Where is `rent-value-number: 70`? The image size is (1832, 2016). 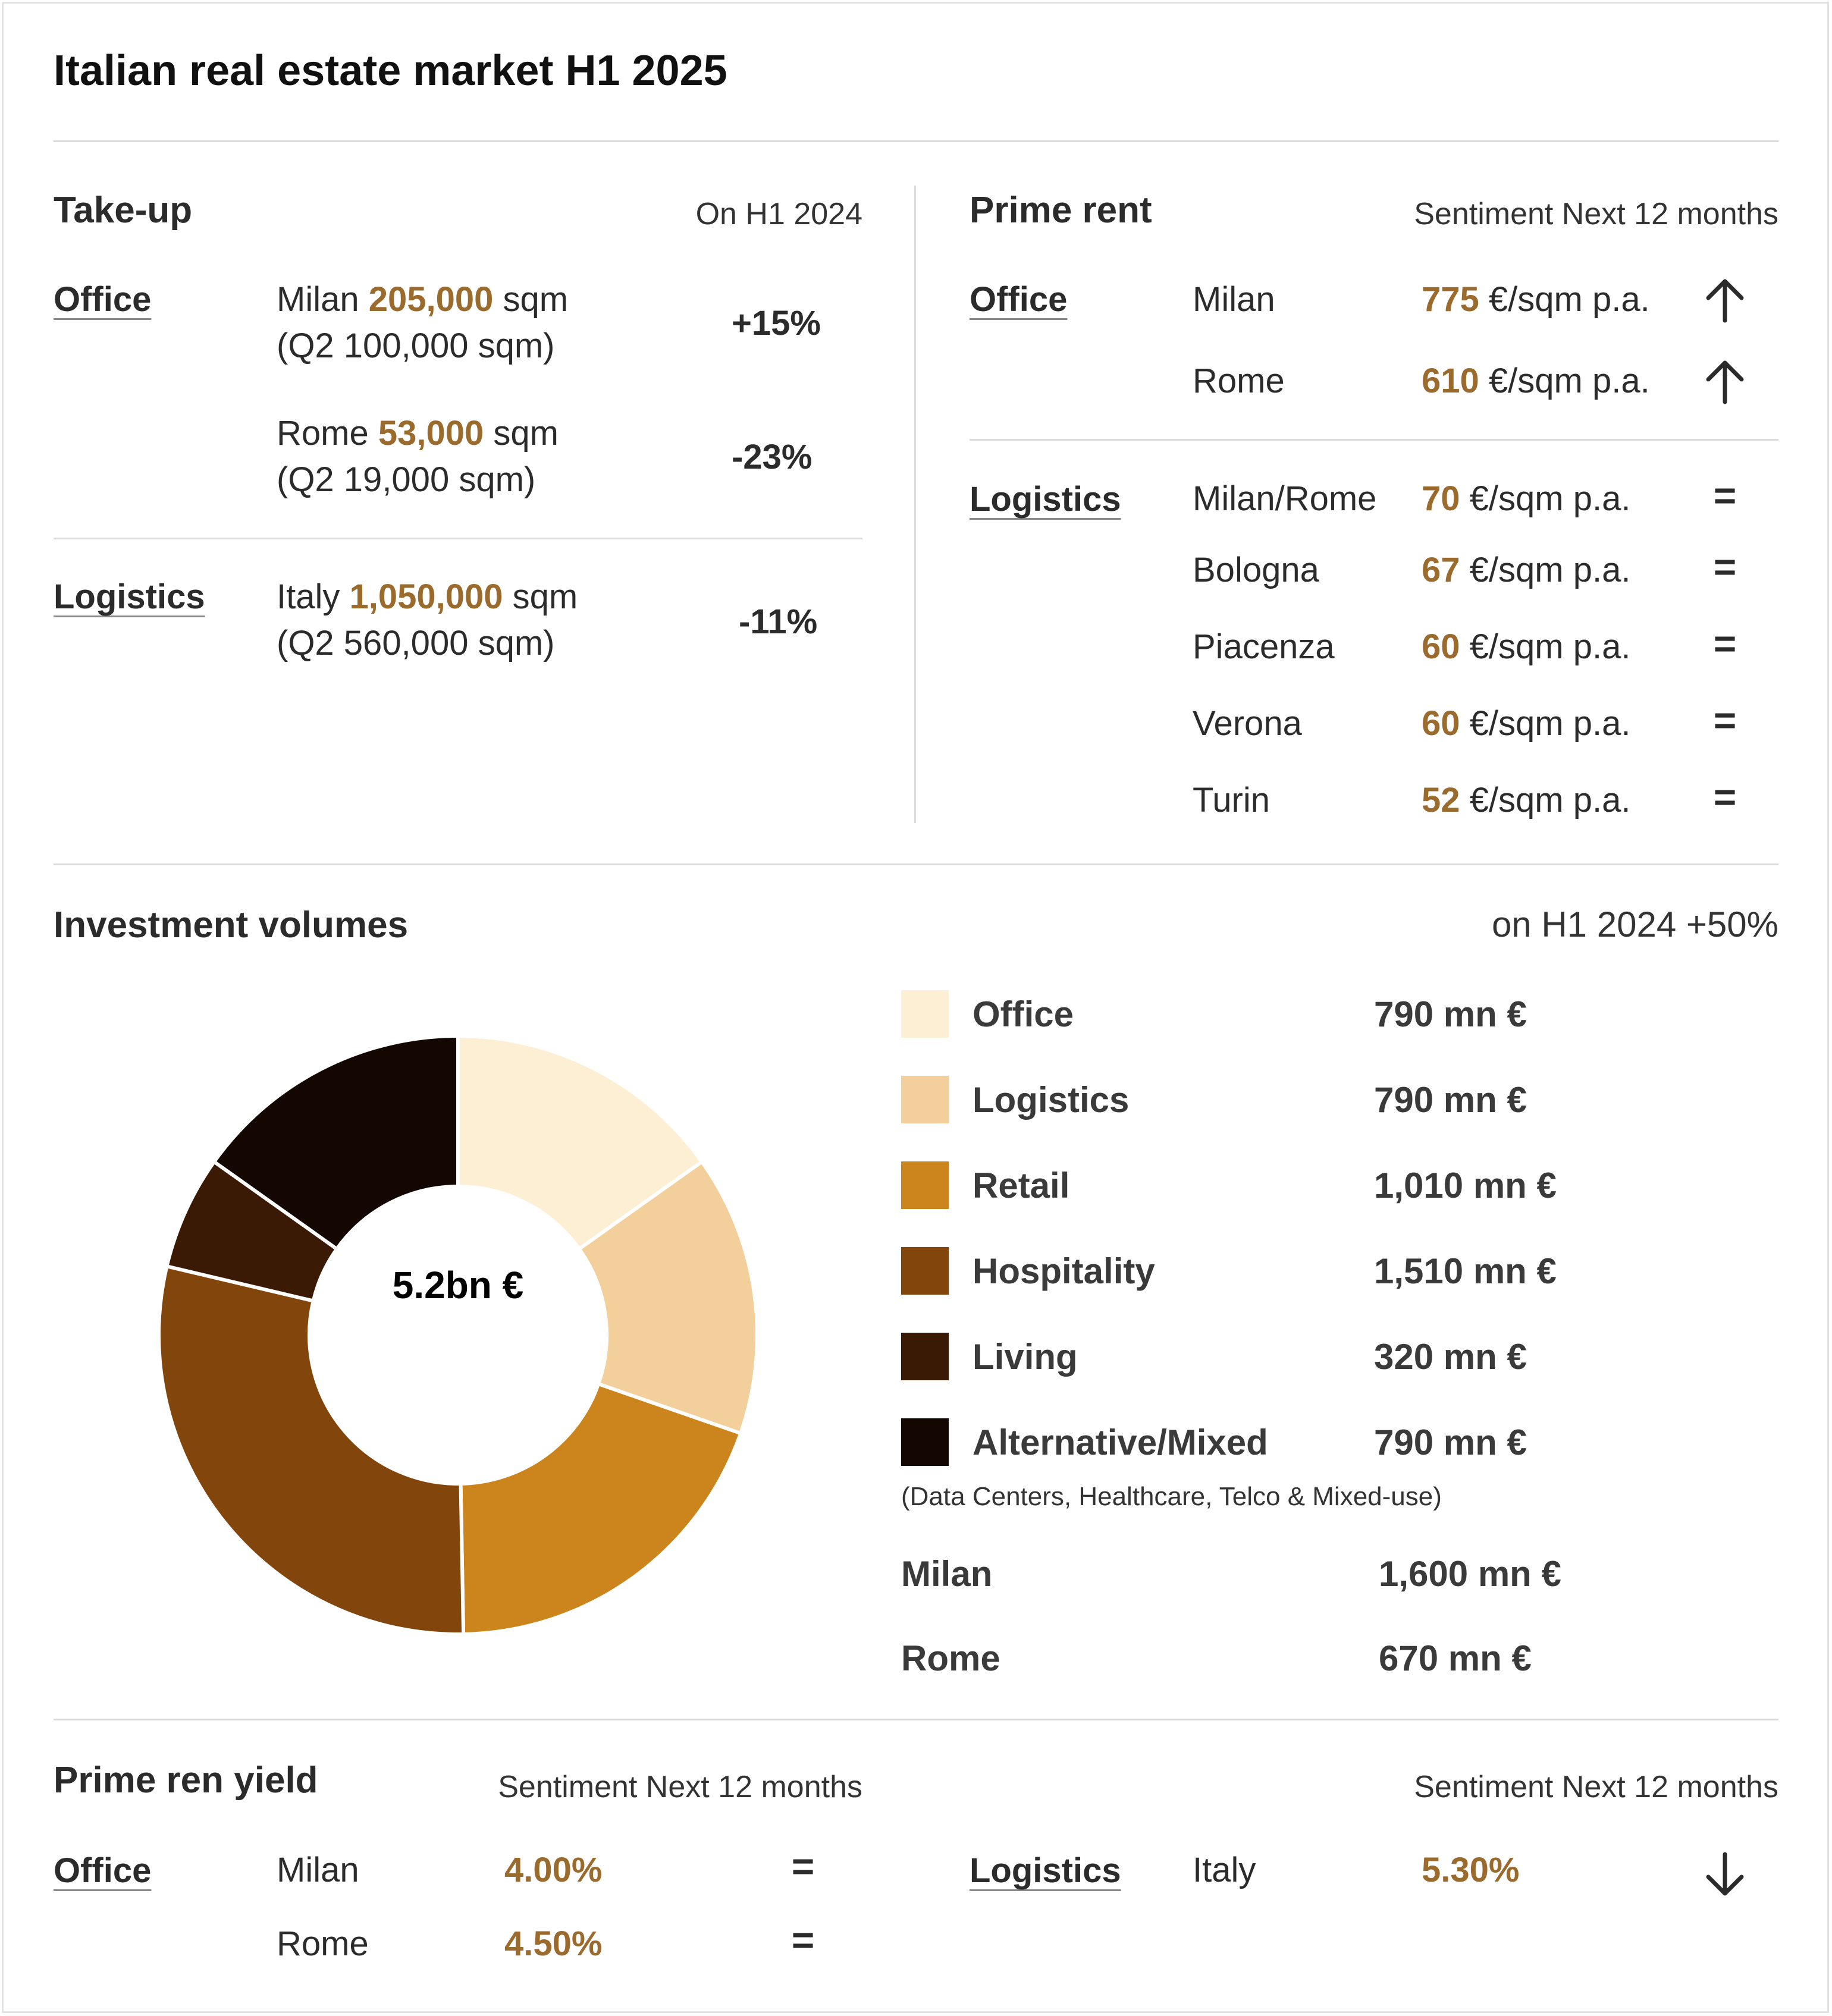
rent-value-number: 70 is located at coordinates (1441, 498).